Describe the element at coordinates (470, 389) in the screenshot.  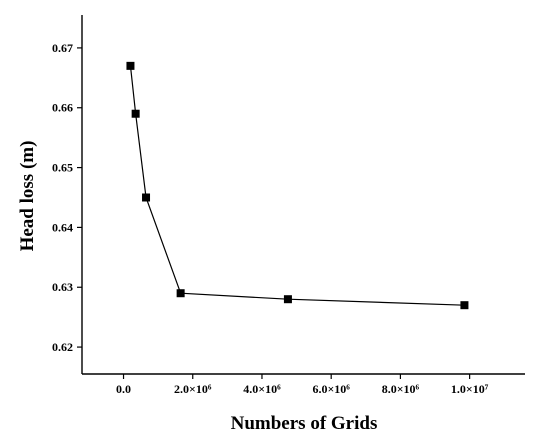
I see `x-tick-label: 1.0×10⁷` at that location.